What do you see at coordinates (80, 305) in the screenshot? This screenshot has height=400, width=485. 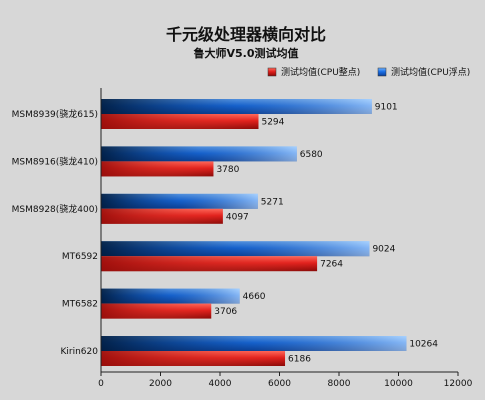 I see `category-label-4: MT6582` at bounding box center [80, 305].